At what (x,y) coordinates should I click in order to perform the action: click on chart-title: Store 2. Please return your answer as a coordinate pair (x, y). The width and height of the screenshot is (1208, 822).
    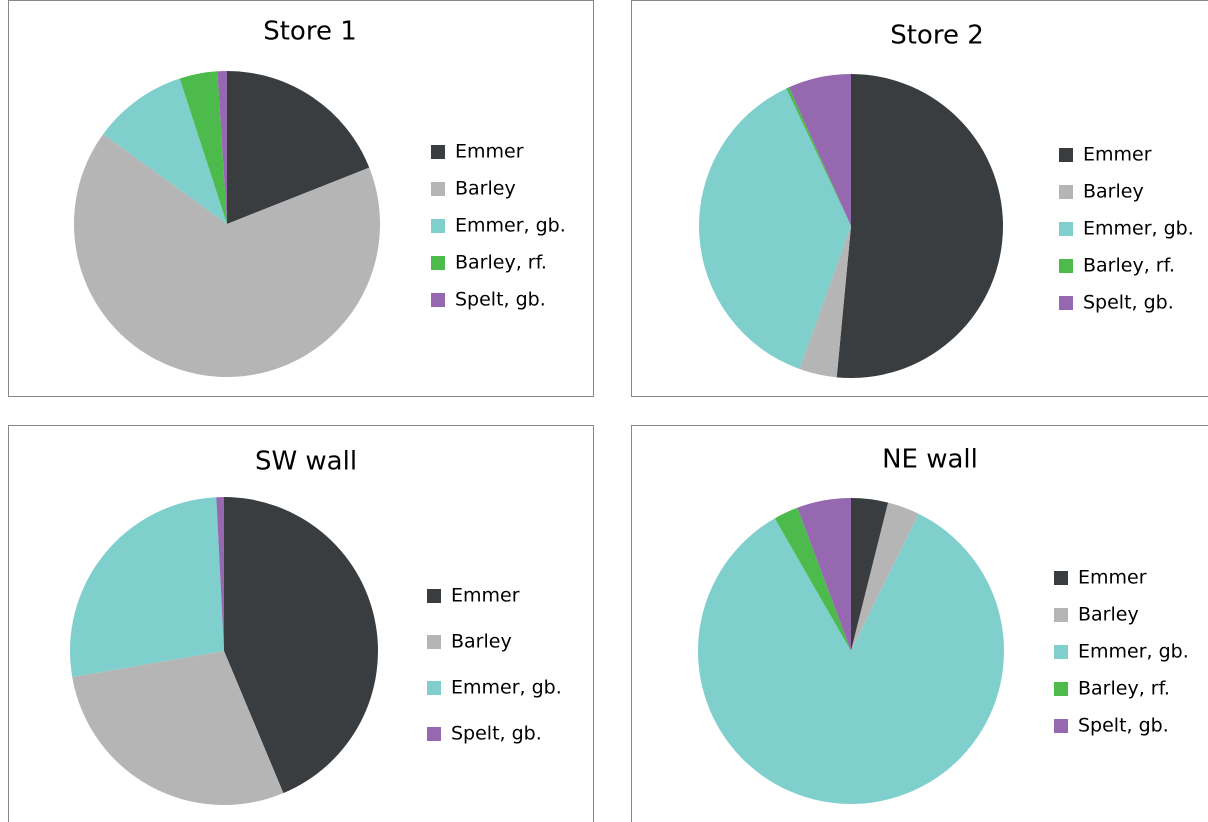
    Looking at the image, I should click on (937, 36).